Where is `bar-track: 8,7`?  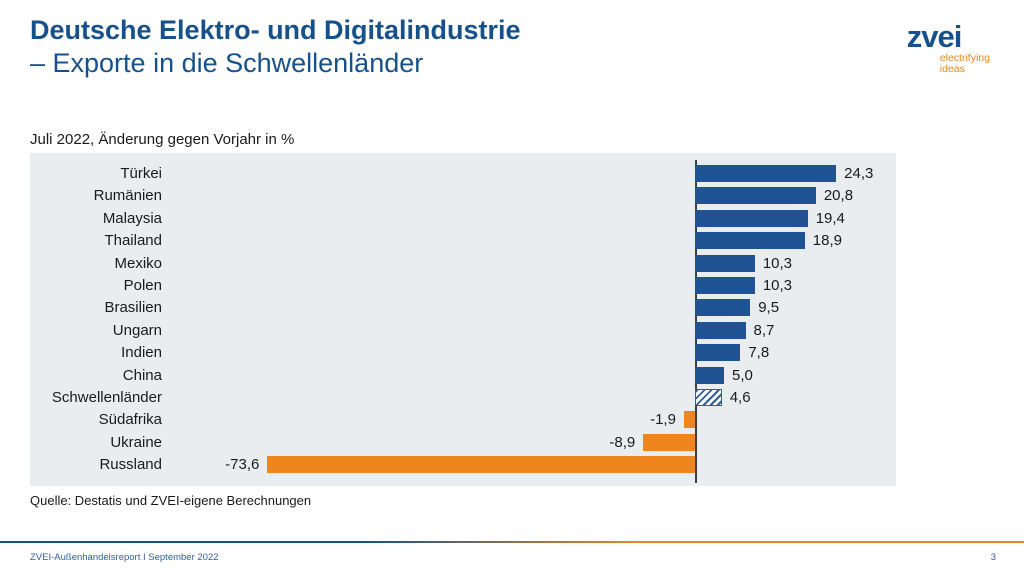
bar-track: 8,7 is located at coordinates (531, 330).